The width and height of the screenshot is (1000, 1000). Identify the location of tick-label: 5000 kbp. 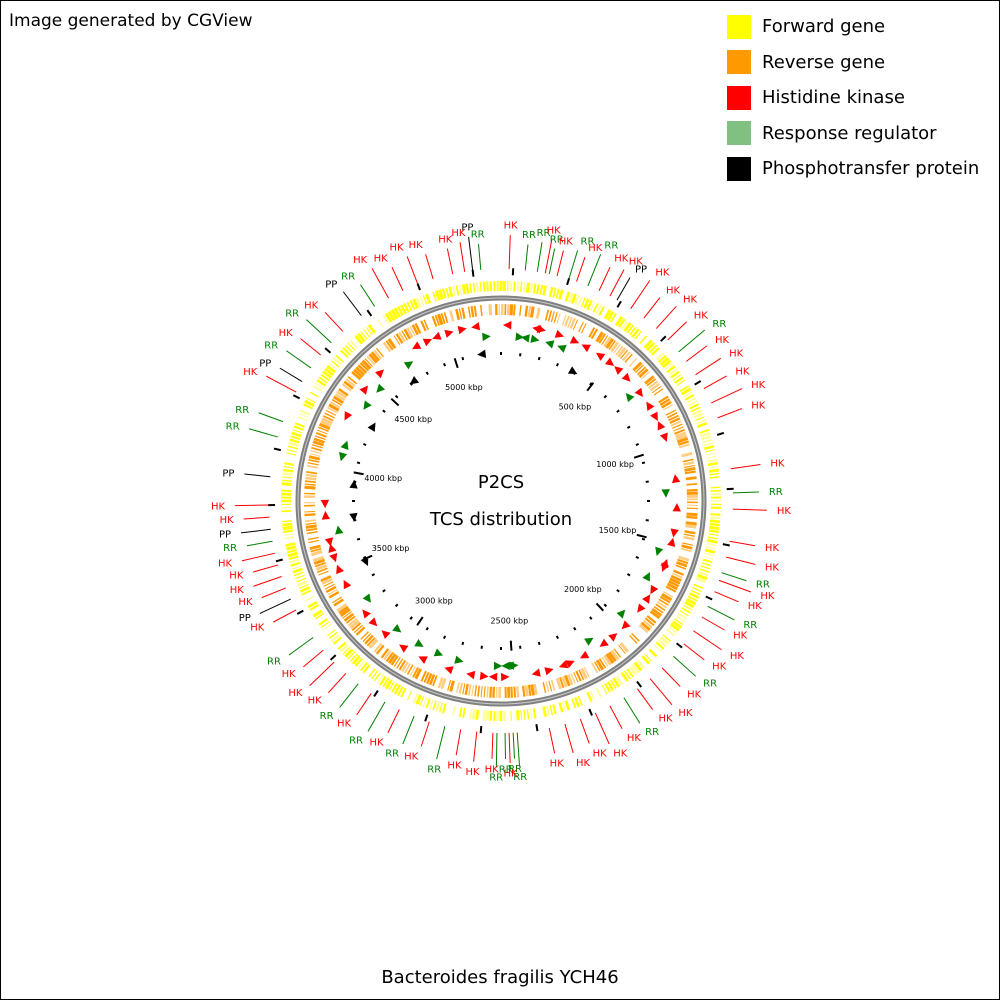
(464, 387).